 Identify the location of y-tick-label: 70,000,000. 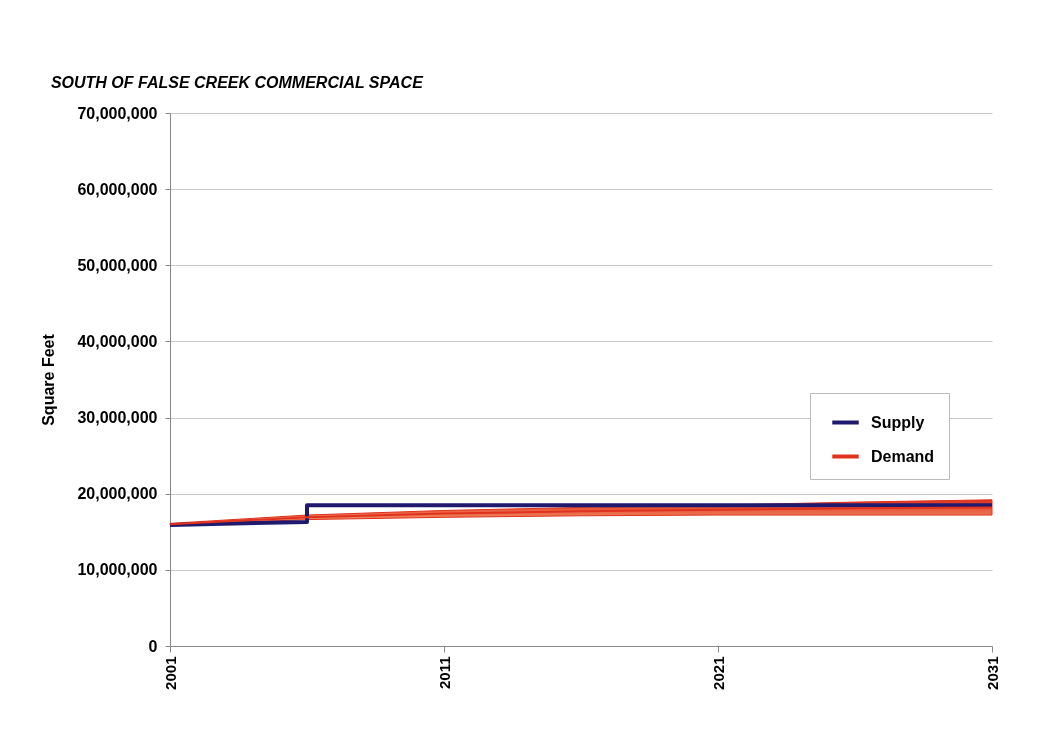
(117, 113).